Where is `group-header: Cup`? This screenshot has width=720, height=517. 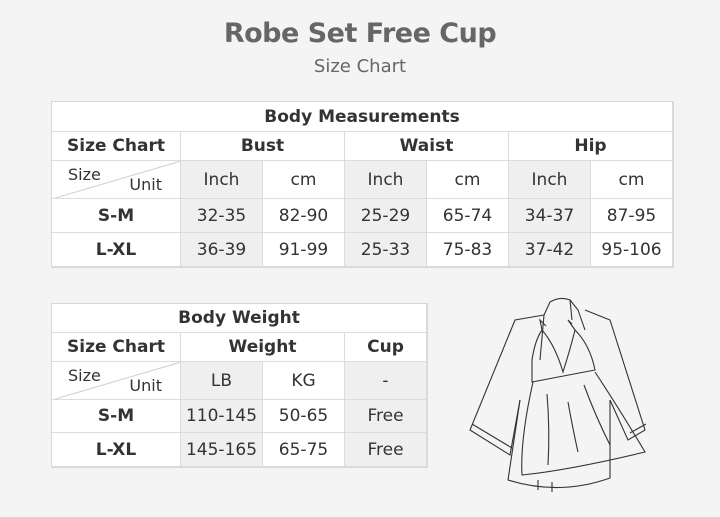
group-header: Cup is located at coordinates (386, 347).